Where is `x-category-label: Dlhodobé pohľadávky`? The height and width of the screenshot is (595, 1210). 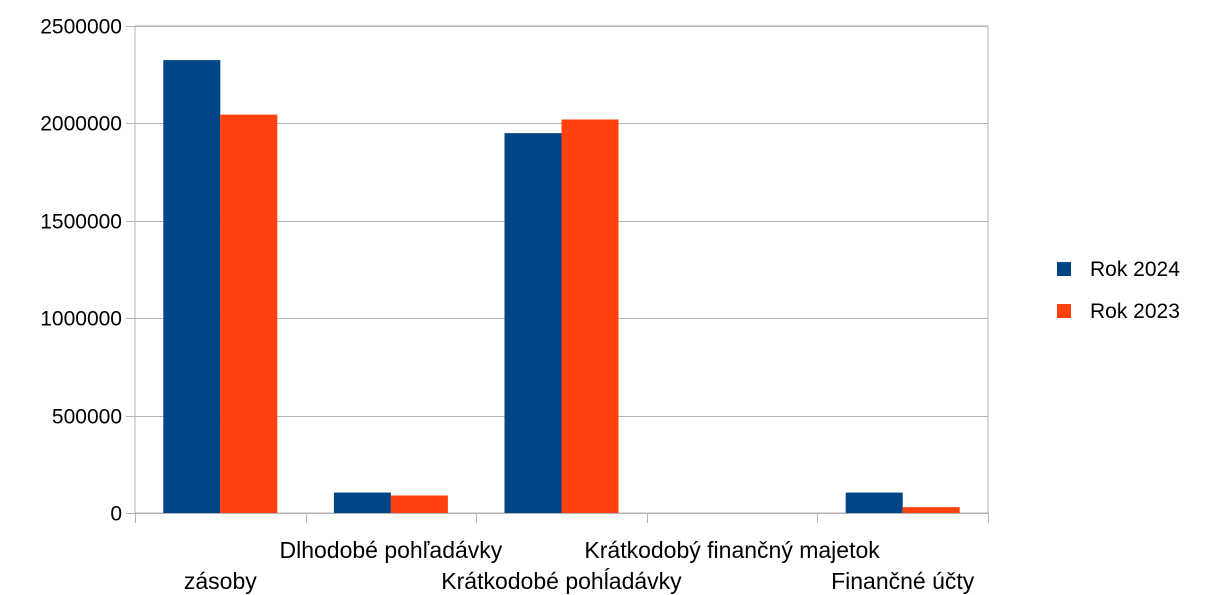
x-category-label: Dlhodobé pohľadávky is located at coordinates (390, 550).